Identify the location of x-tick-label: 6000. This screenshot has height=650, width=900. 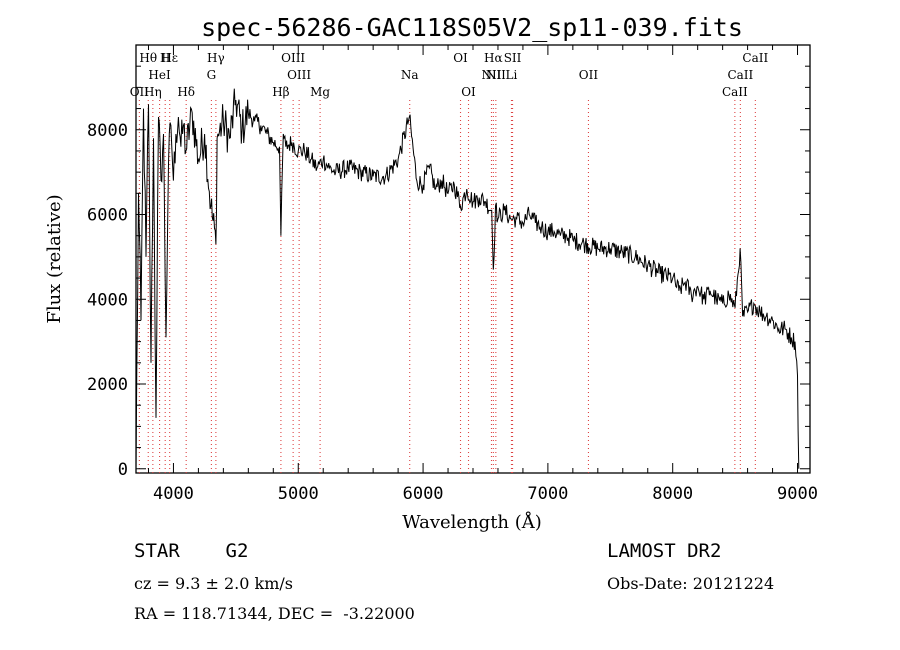
(423, 494).